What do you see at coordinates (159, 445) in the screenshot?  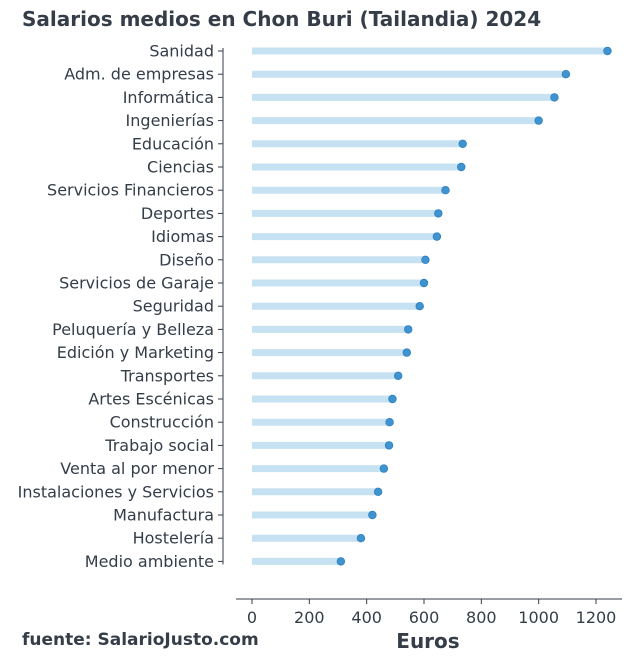 I see `category-label: Trabajo social` at bounding box center [159, 445].